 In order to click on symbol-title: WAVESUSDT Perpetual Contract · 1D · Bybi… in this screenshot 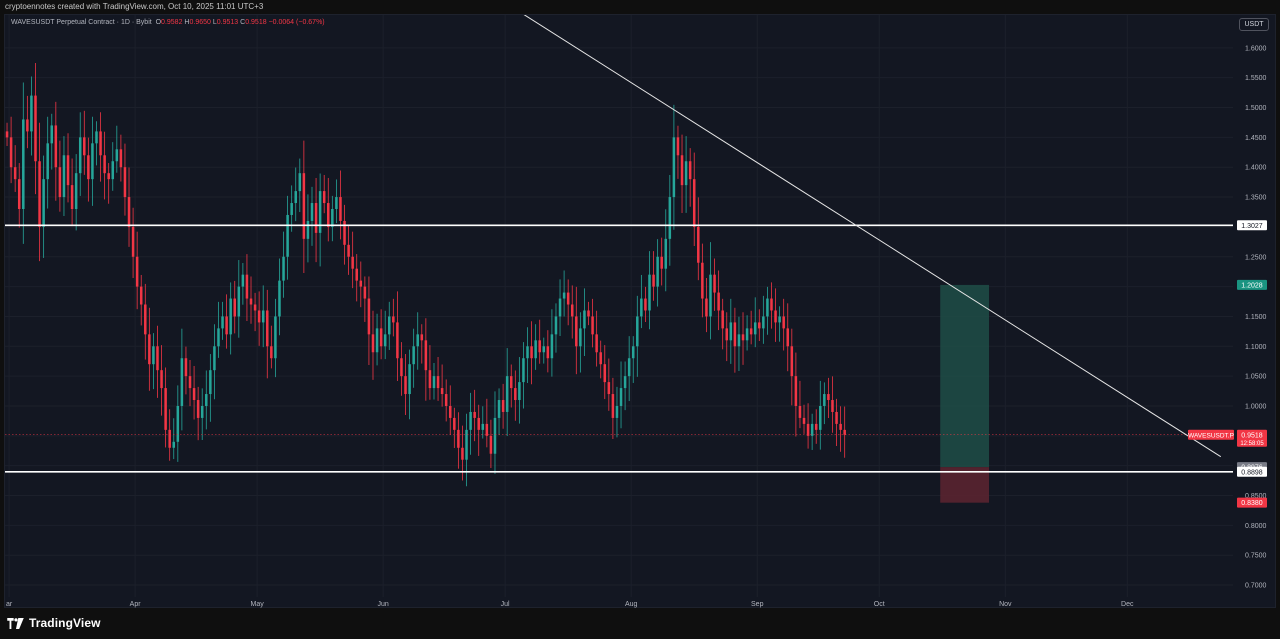, I will do `click(81, 22)`.